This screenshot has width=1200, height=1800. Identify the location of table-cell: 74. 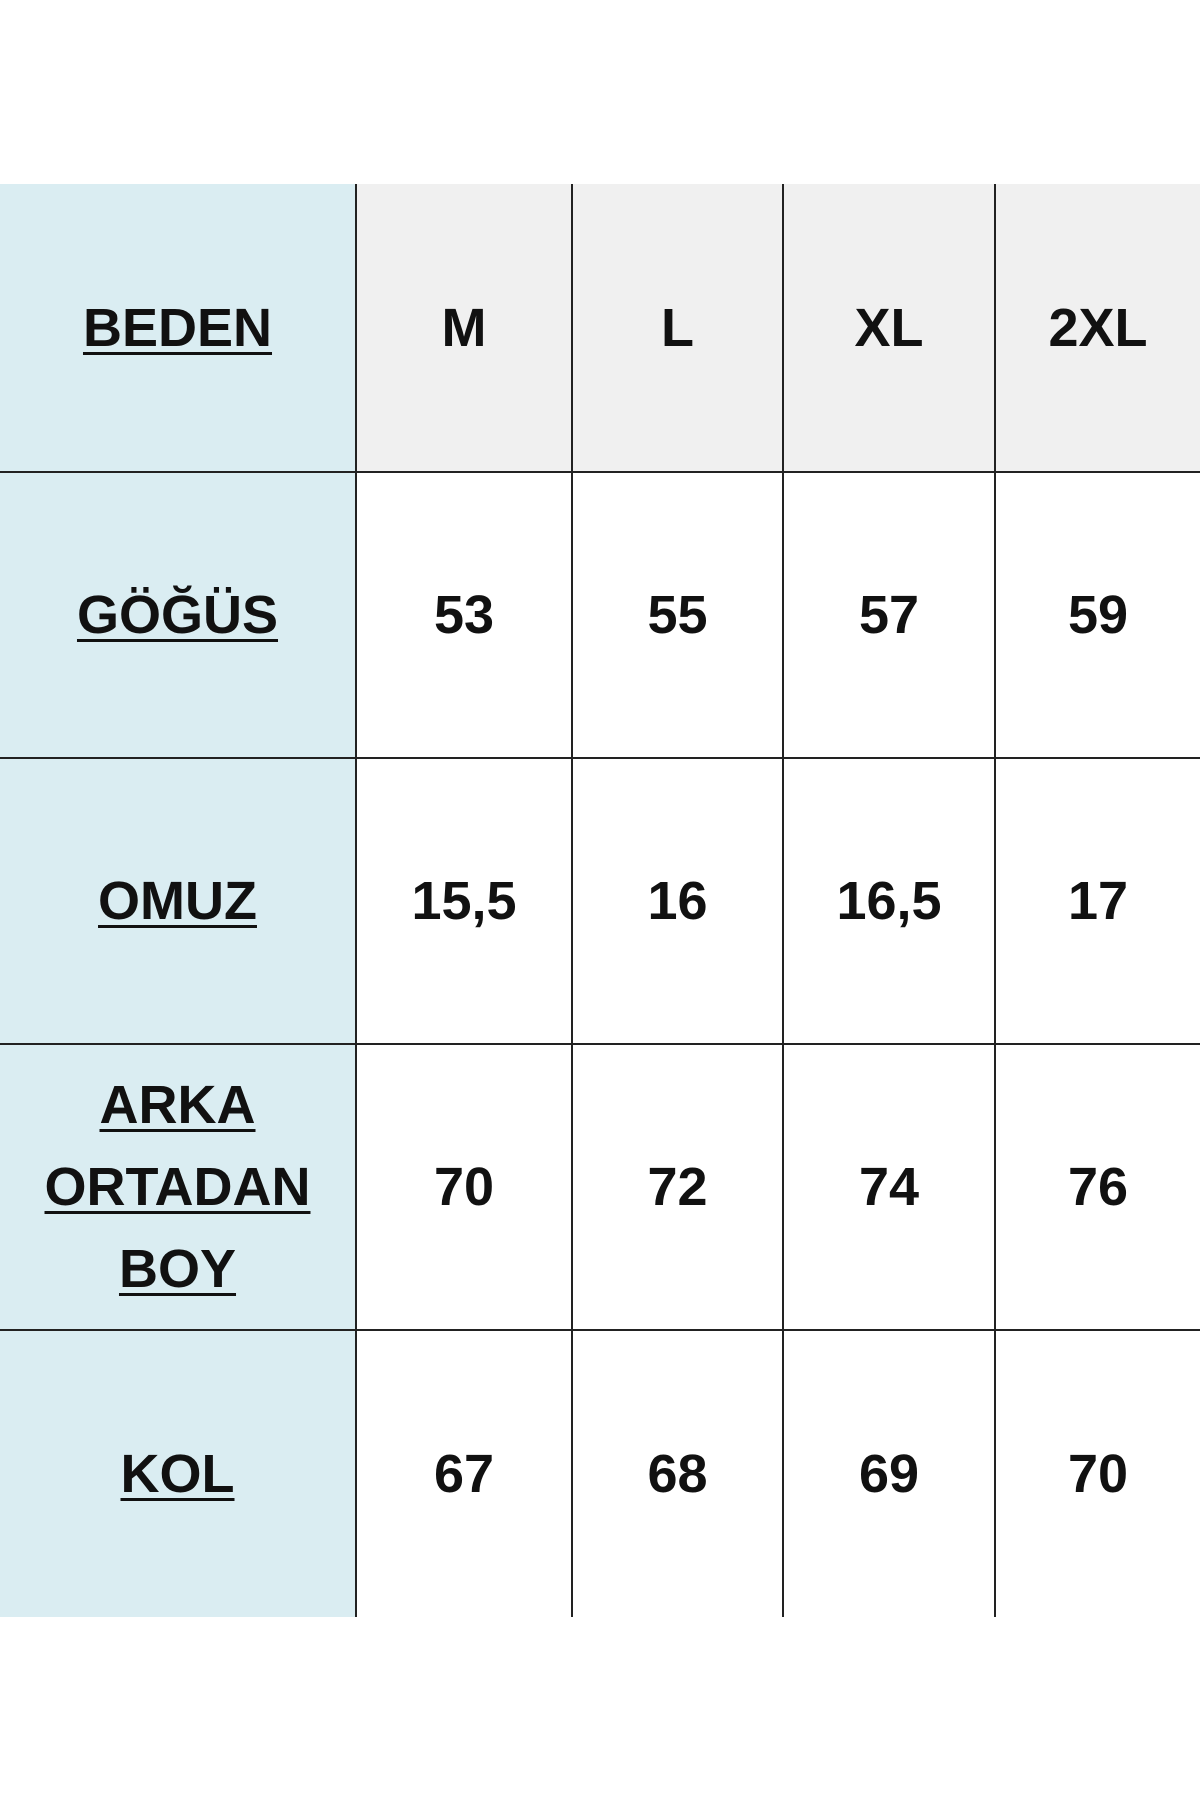
(888, 1186).